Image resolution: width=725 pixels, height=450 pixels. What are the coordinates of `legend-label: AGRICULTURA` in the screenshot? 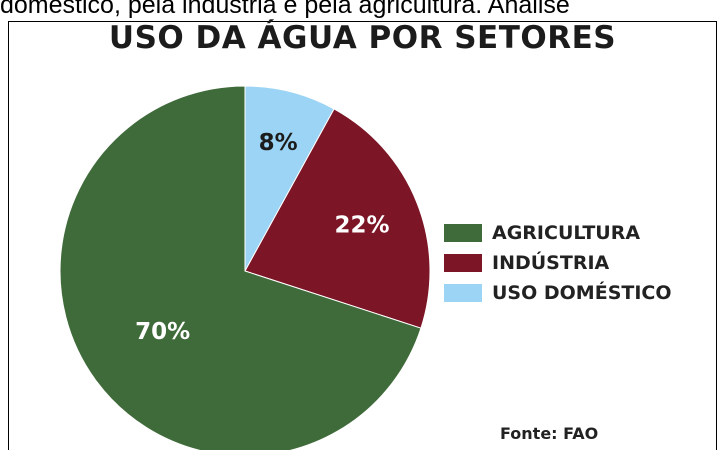 It's located at (566, 233).